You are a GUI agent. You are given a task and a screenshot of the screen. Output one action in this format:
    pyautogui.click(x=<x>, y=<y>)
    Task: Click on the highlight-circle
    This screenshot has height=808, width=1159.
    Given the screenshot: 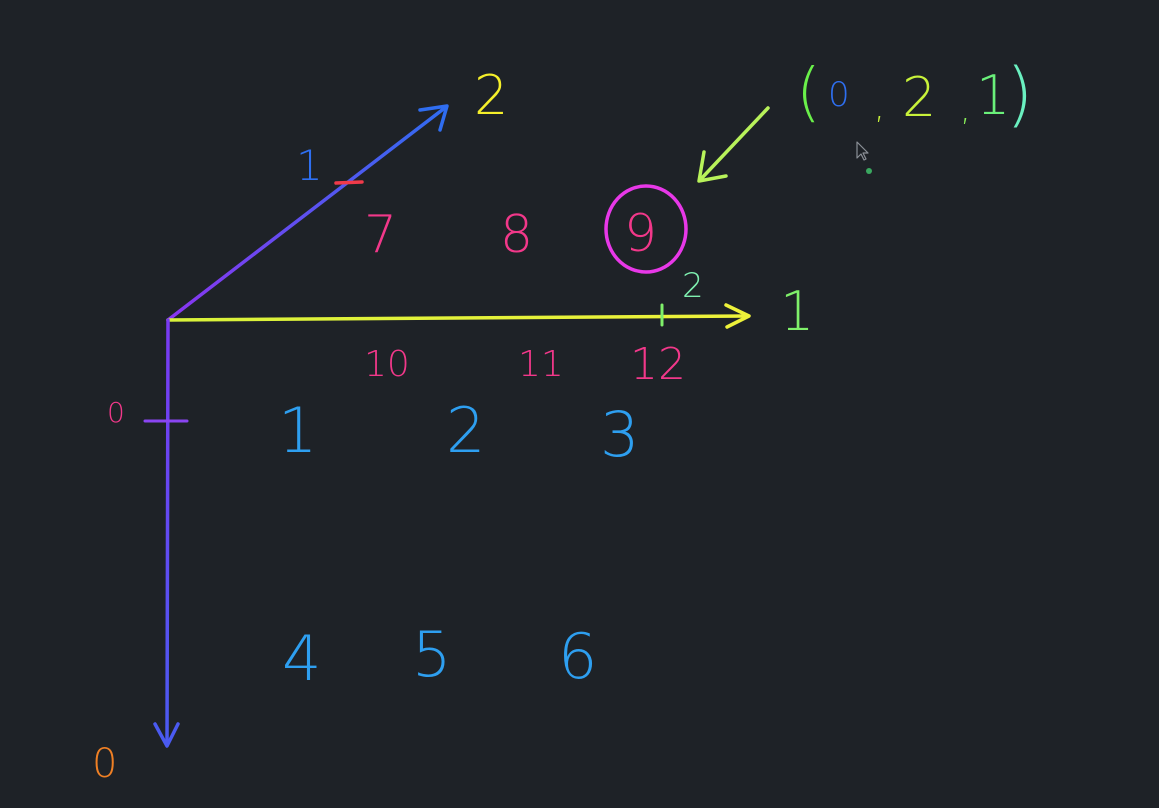 What is the action you would take?
    pyautogui.click(x=646, y=229)
    